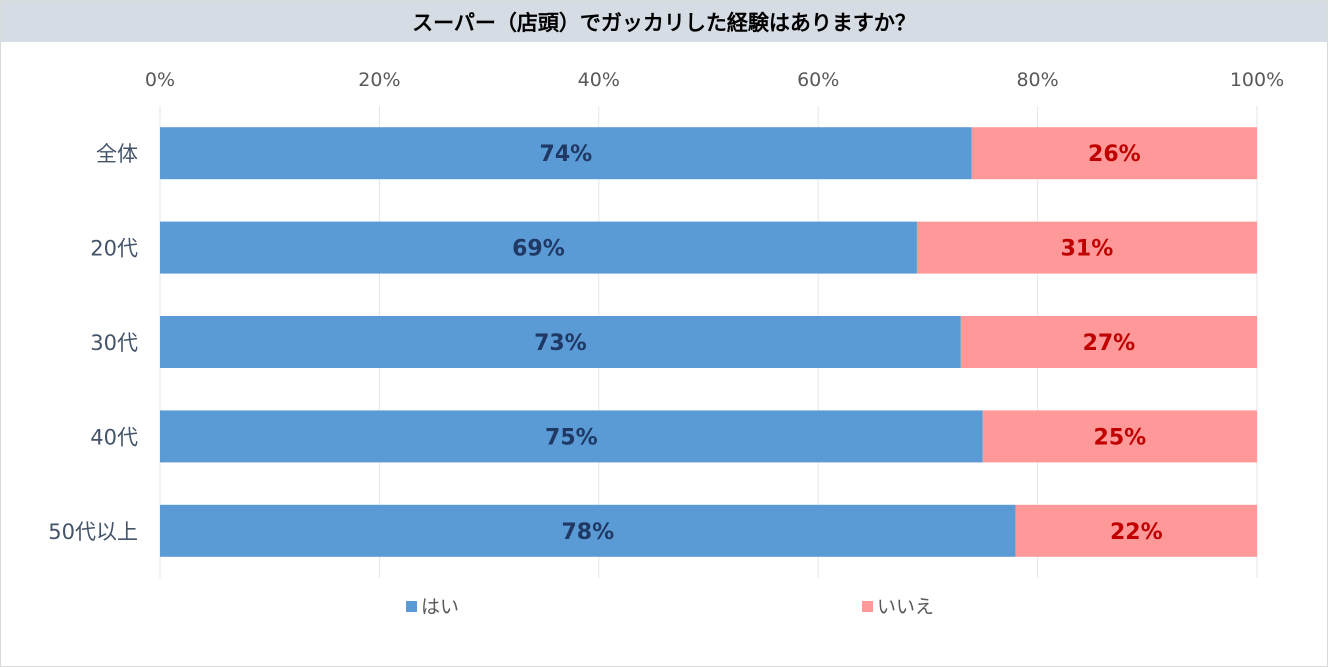  I want to click on x-tick-label: 80%, so click(1037, 80).